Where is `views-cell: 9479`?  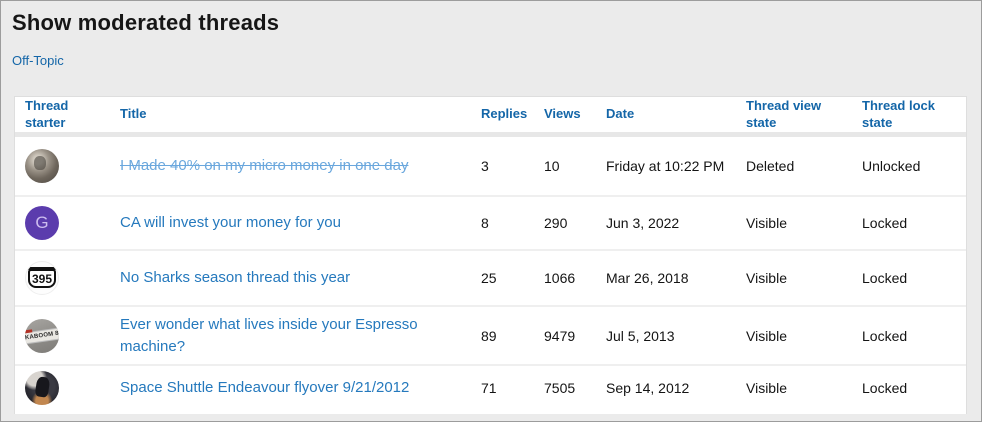
views-cell: 9479 is located at coordinates (560, 335).